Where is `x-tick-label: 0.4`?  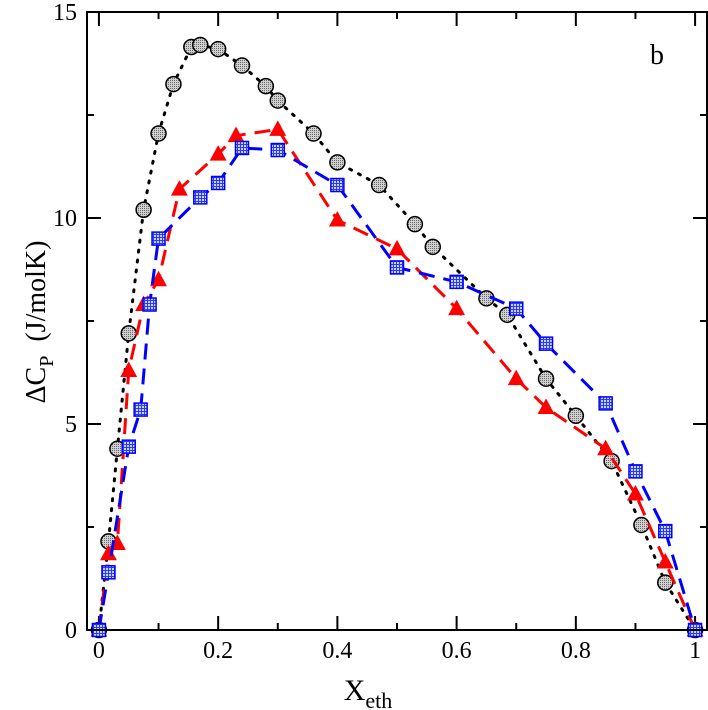
x-tick-label: 0.4 is located at coordinates (337, 651).